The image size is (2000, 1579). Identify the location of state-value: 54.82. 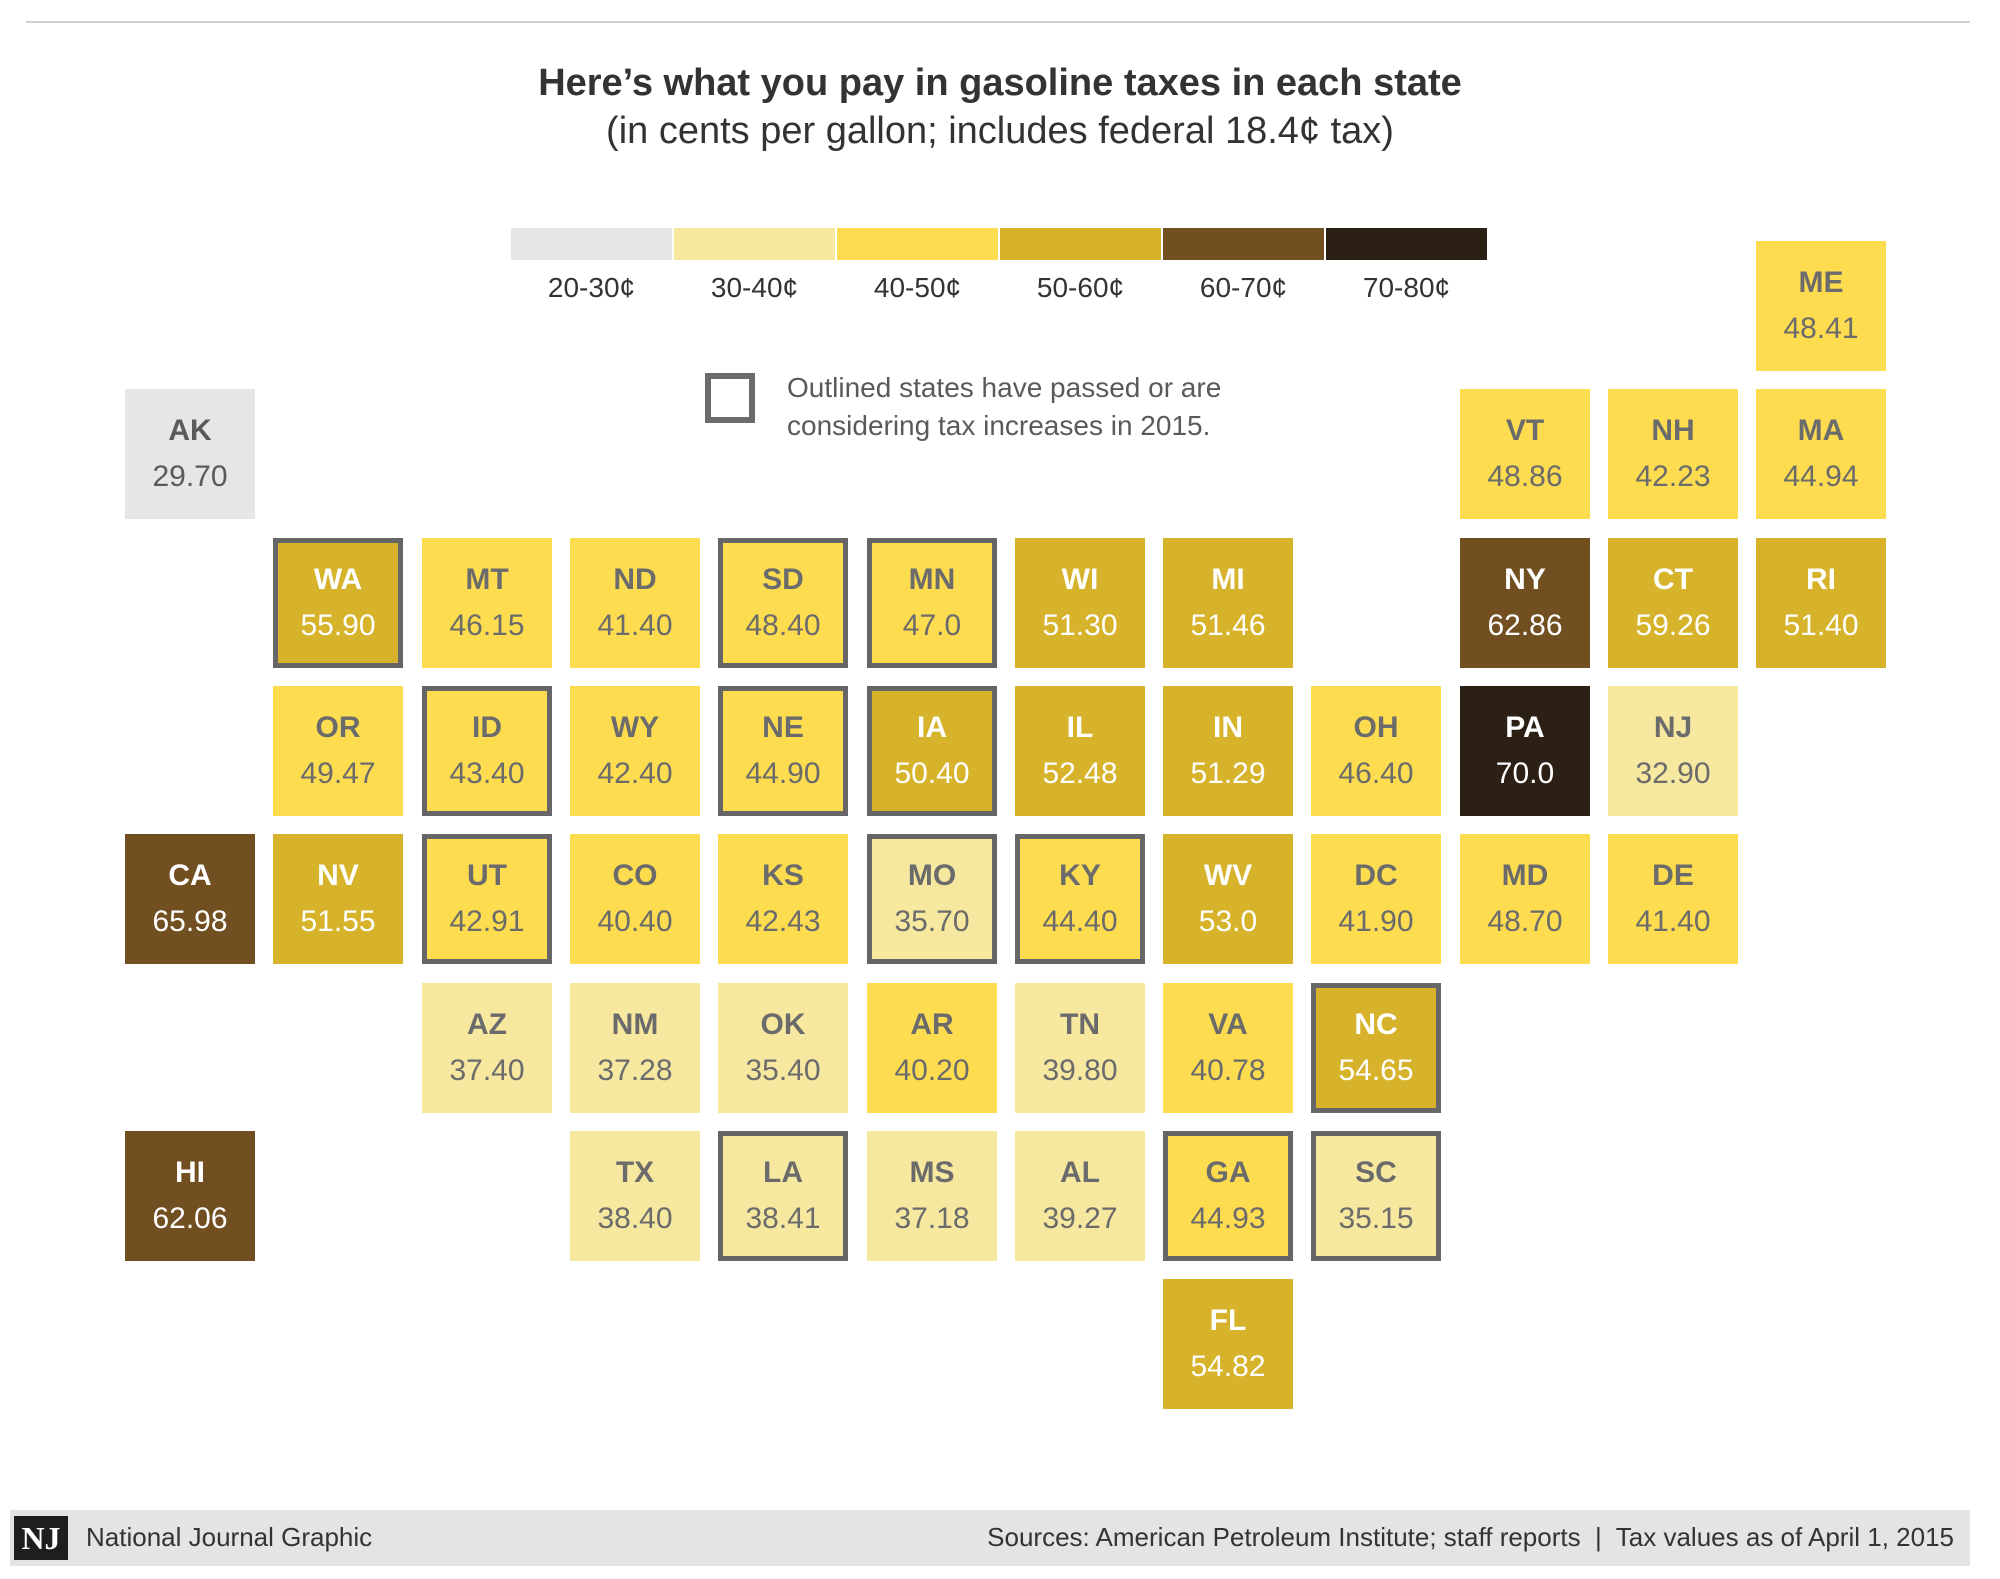
(1228, 1366).